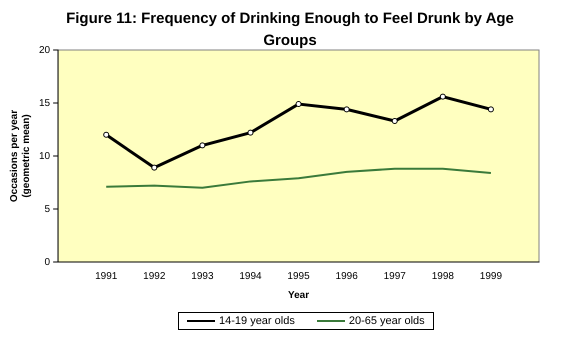  I want to click on legend-label: 14-19 year olds, so click(256, 321).